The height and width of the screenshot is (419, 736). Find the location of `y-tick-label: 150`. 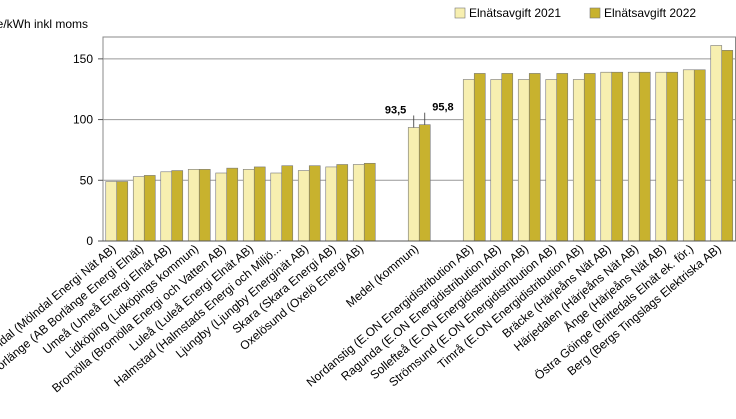

y-tick-label: 150 is located at coordinates (83, 59).